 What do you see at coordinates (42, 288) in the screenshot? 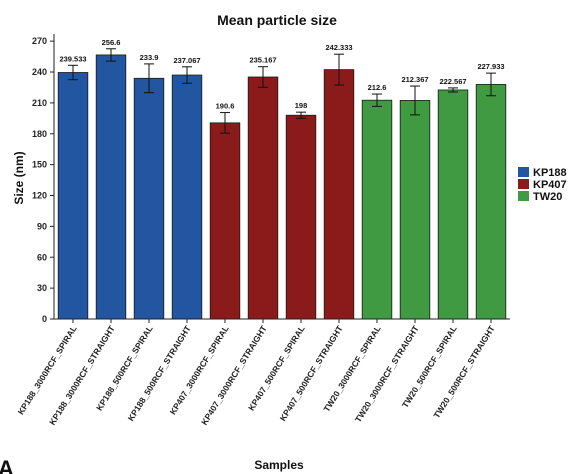
I see `y-tick-label: 30` at bounding box center [42, 288].